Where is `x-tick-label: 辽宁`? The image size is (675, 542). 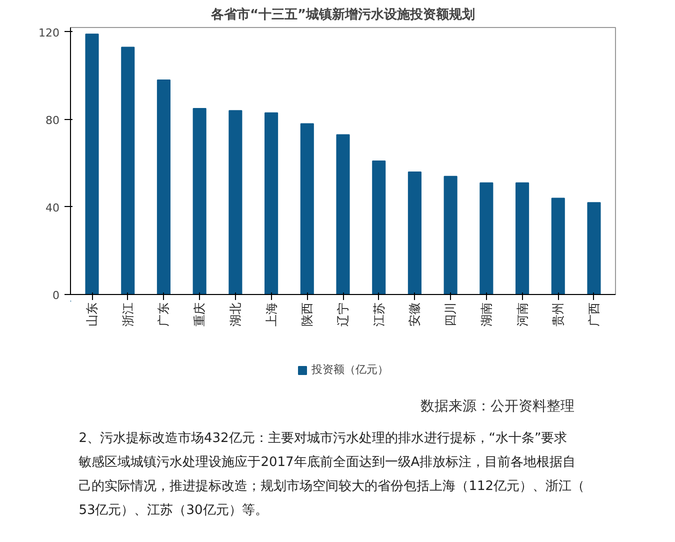
x-tick-label: 辽宁 is located at coordinates (343, 314).